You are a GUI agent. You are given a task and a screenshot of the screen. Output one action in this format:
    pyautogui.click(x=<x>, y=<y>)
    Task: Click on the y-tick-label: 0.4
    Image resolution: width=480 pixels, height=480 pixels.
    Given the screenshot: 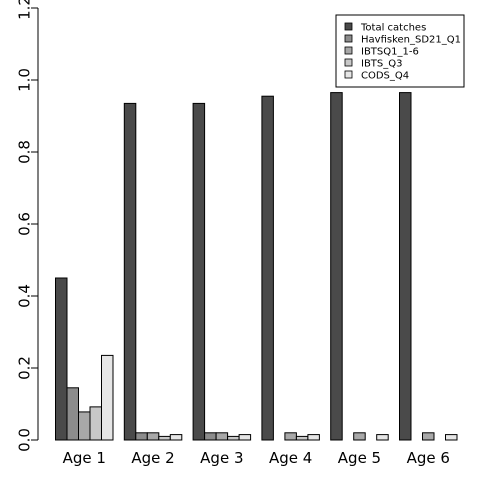 What is the action you would take?
    pyautogui.click(x=24, y=296)
    